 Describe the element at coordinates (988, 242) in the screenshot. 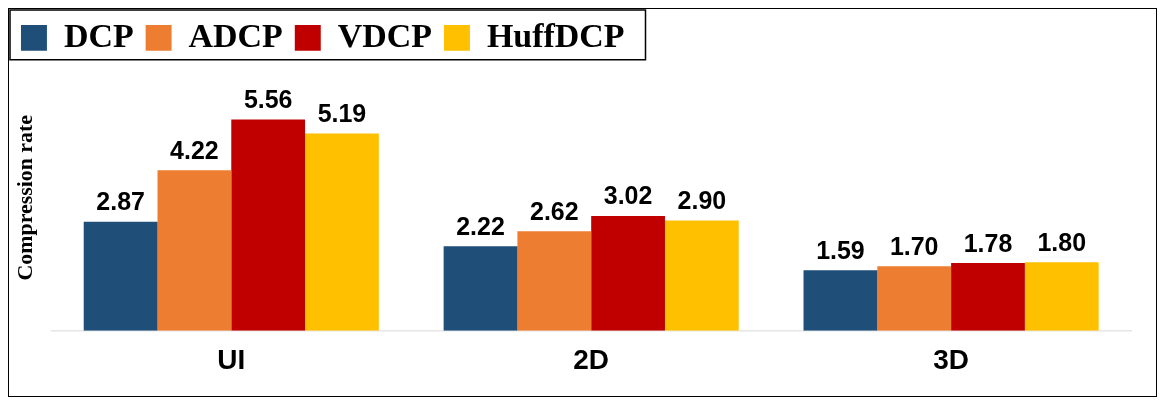

I see `data-label: 1.78` at that location.